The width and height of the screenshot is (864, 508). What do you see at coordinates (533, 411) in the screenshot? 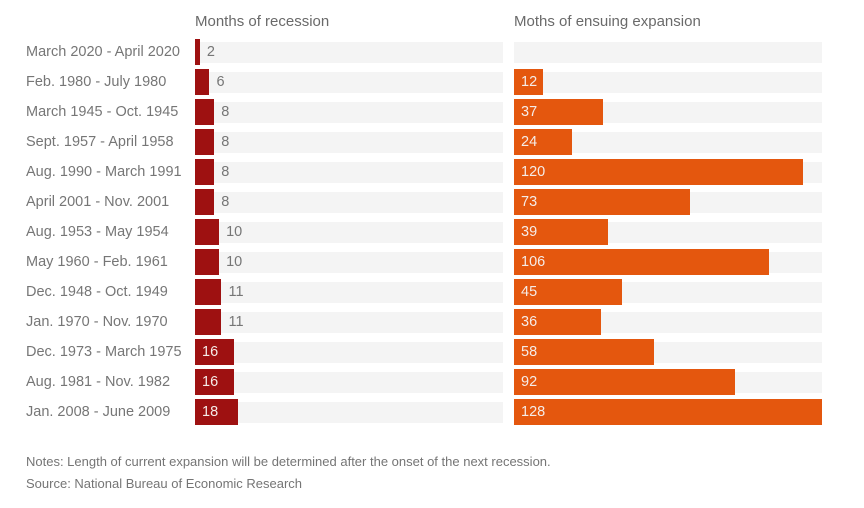
I see `bar-value-label: 128` at bounding box center [533, 411].